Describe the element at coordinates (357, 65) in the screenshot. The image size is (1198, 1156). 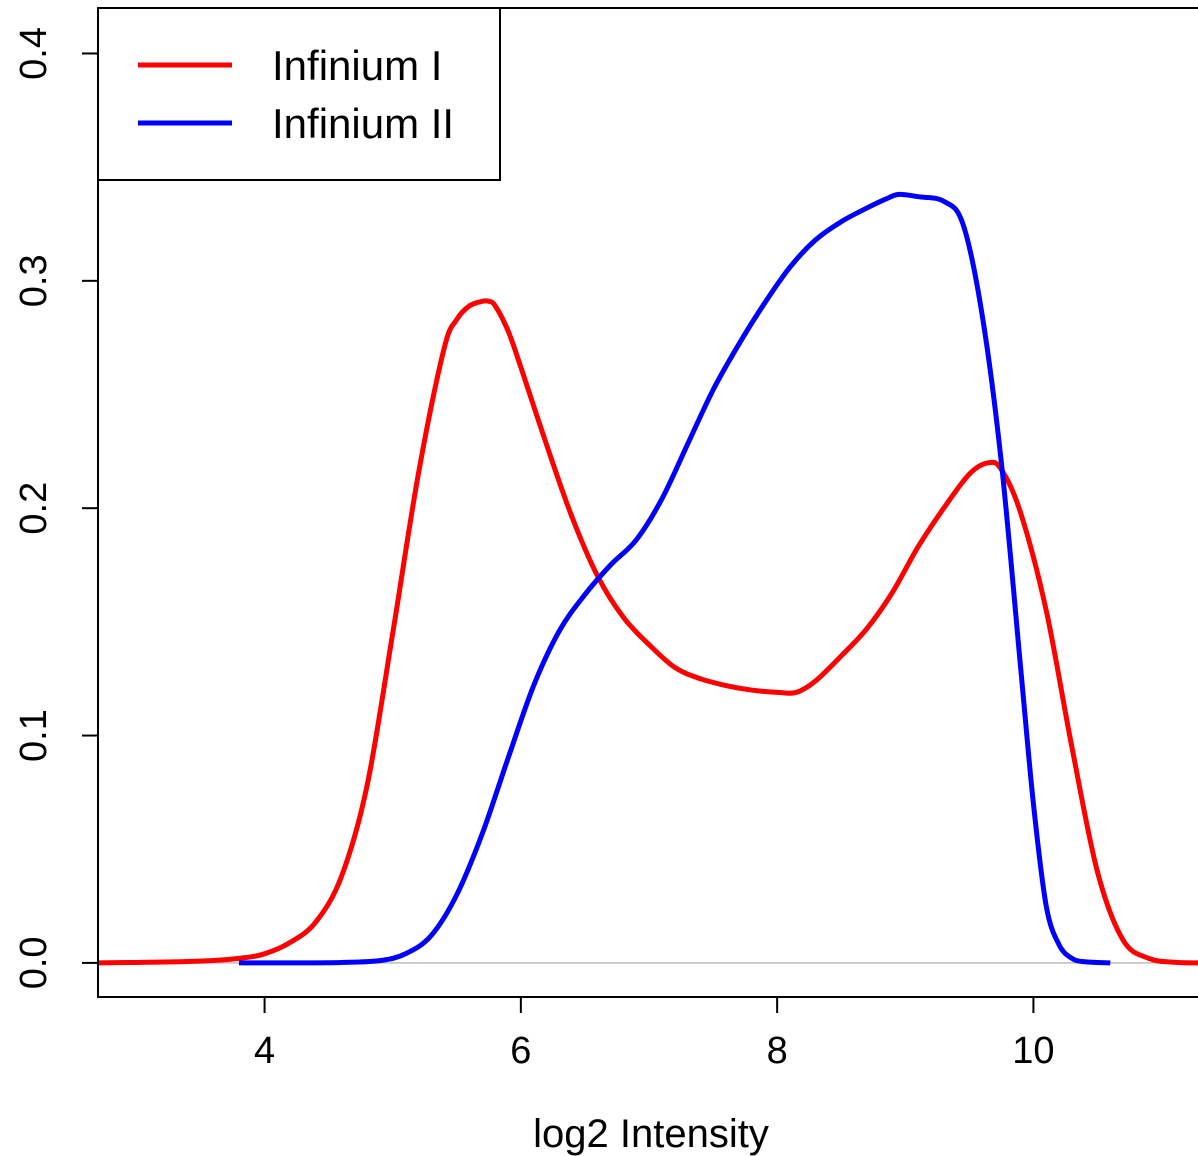
I see `legend-label-1: Infinium I` at that location.